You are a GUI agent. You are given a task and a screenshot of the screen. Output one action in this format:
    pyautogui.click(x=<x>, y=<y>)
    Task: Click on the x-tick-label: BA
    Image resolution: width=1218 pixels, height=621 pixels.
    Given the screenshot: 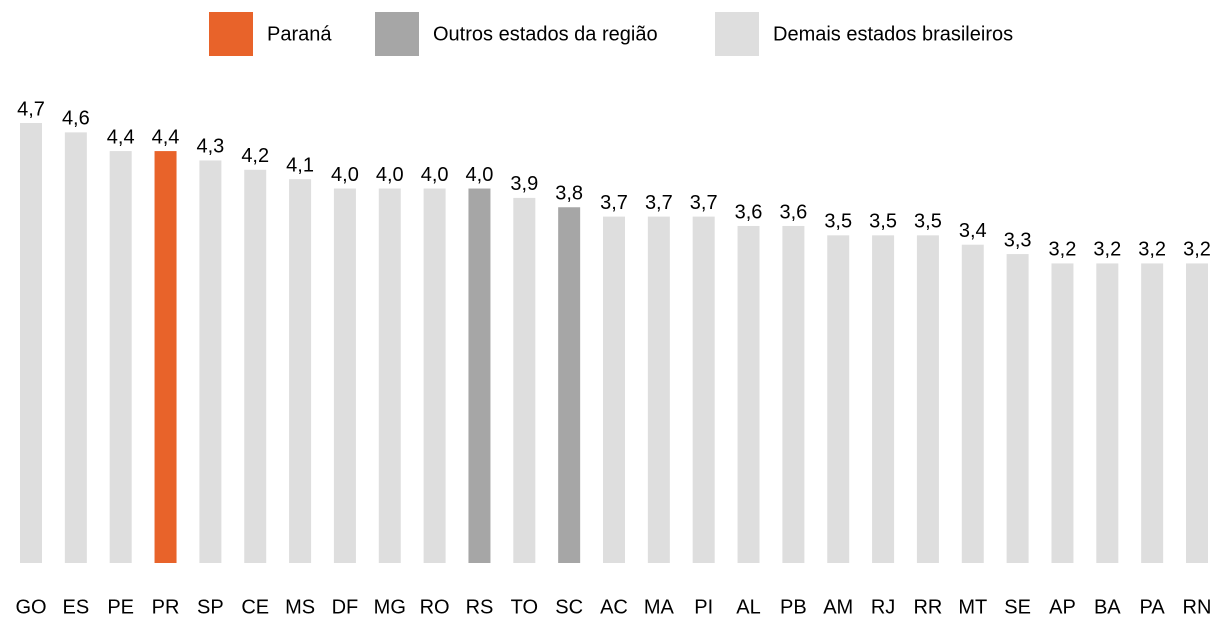 What is the action you would take?
    pyautogui.click(x=1107, y=607)
    